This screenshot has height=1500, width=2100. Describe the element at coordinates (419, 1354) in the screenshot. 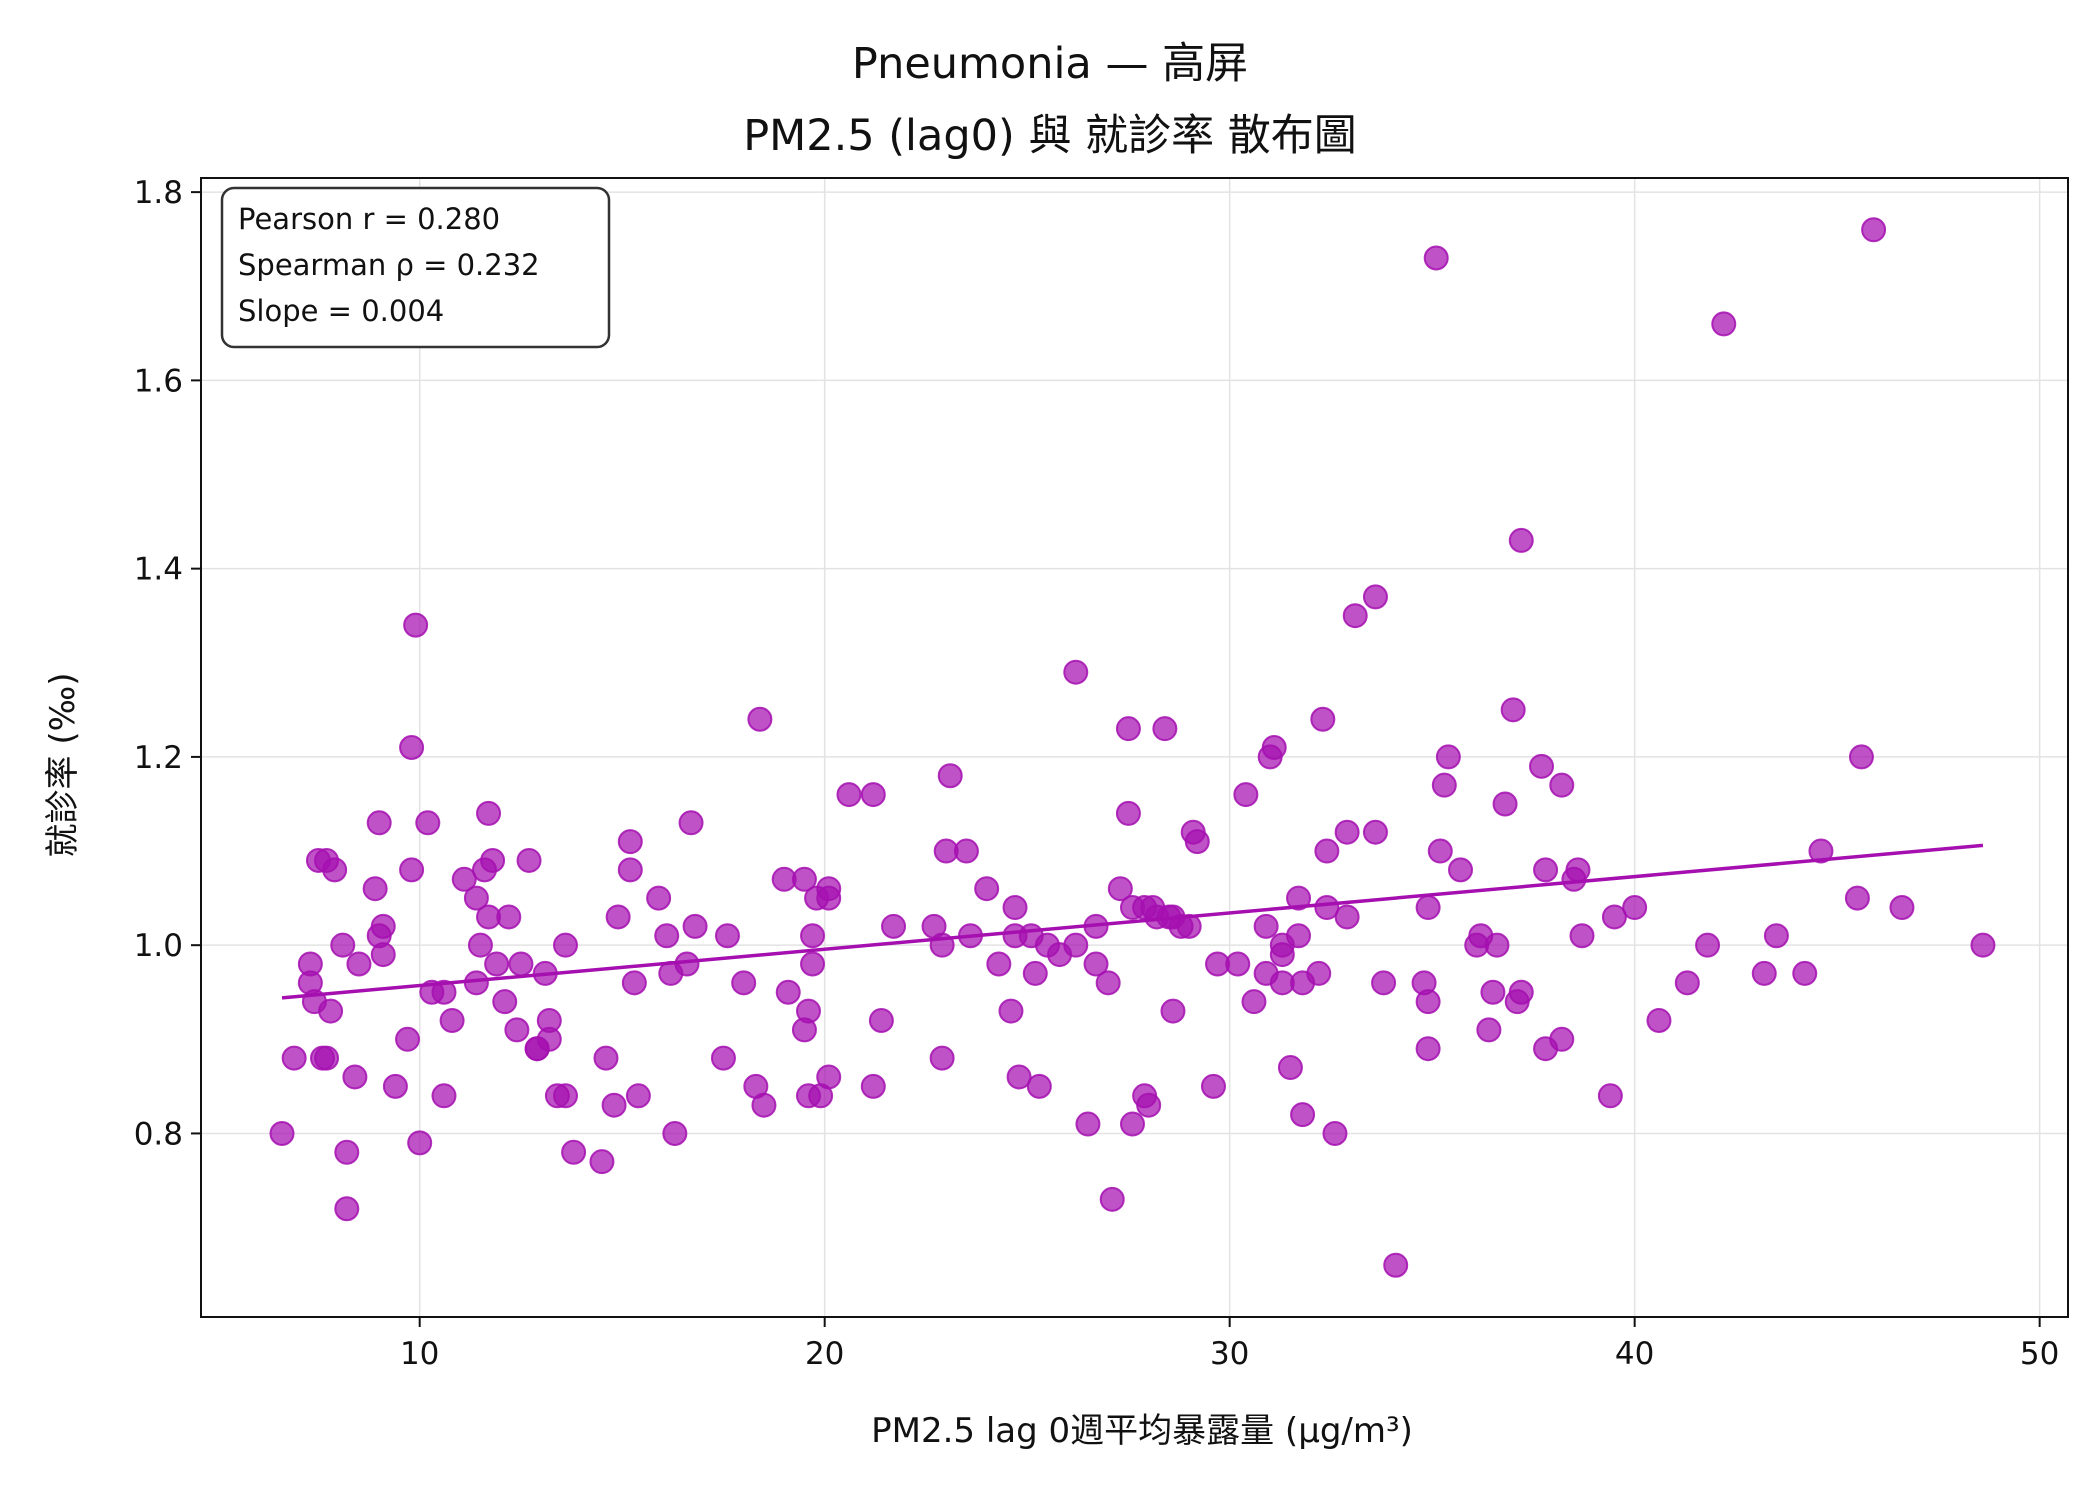

I see `x-tick-label: 10` at that location.